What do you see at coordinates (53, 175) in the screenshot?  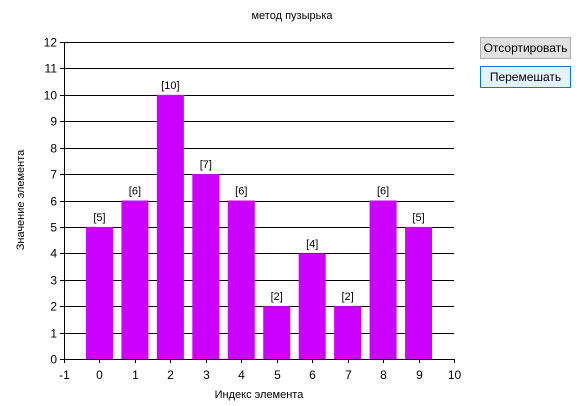 I see `y-tick-label: 7` at bounding box center [53, 175].